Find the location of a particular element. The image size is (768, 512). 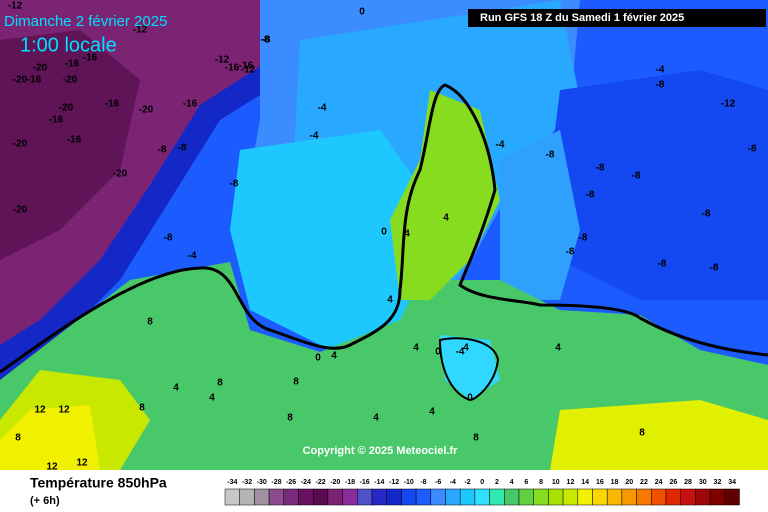

legend-tick-label: -30 is located at coordinates (262, 482).